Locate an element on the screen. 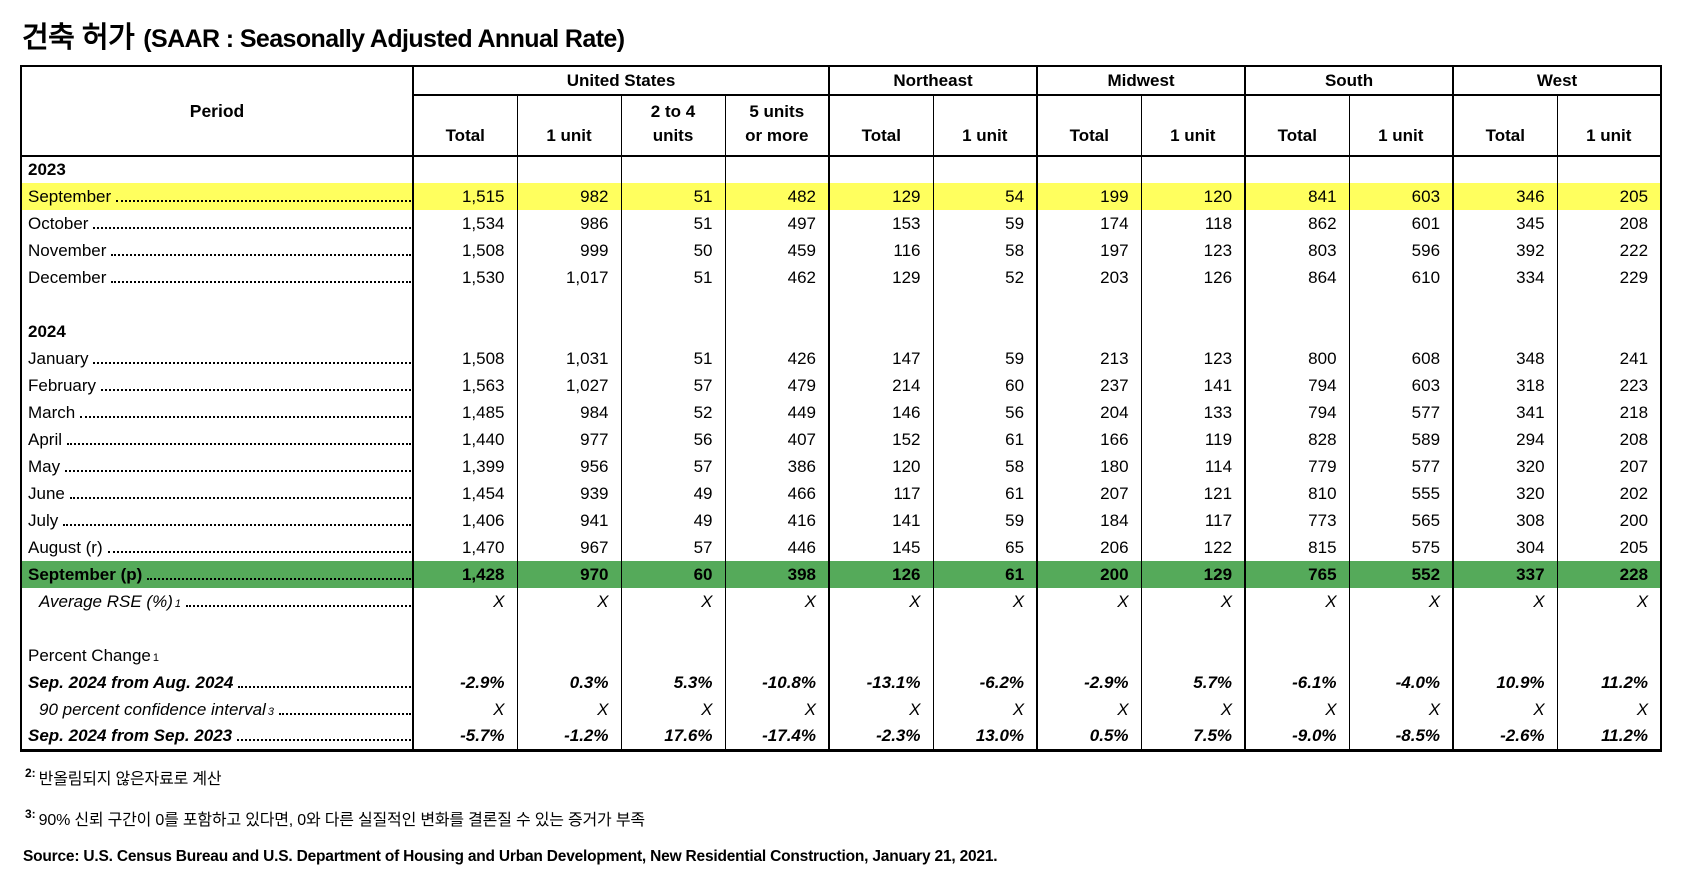 This screenshot has height=870, width=1682. row-label: March is located at coordinates (217, 412).